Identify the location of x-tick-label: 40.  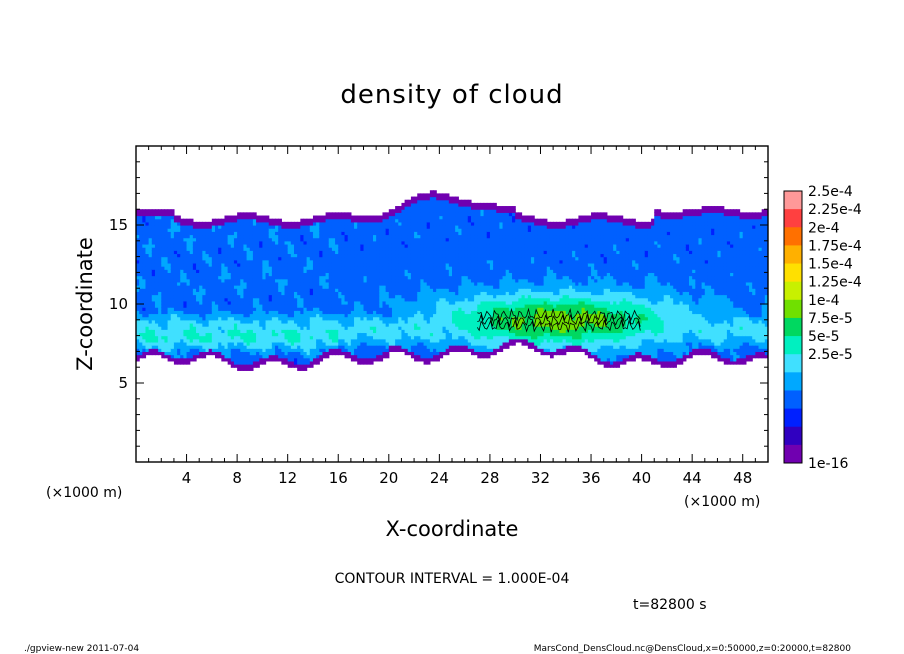
(641, 478).